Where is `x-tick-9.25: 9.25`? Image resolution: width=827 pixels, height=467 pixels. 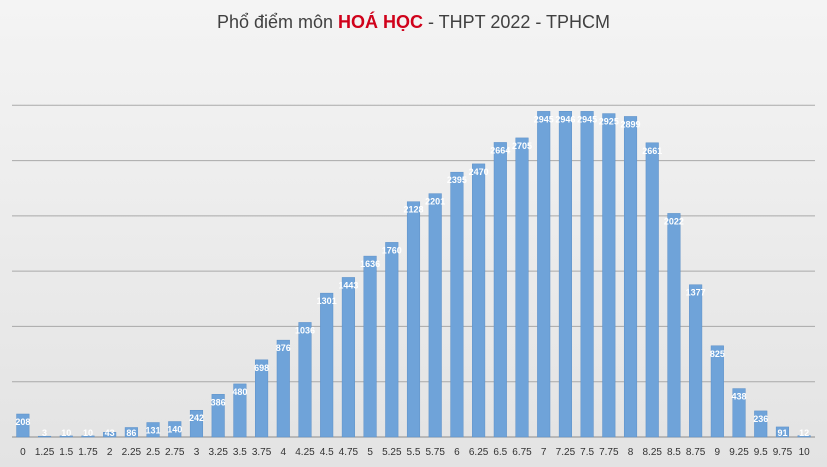
x-tick-9.25: 9.25 is located at coordinates (739, 452).